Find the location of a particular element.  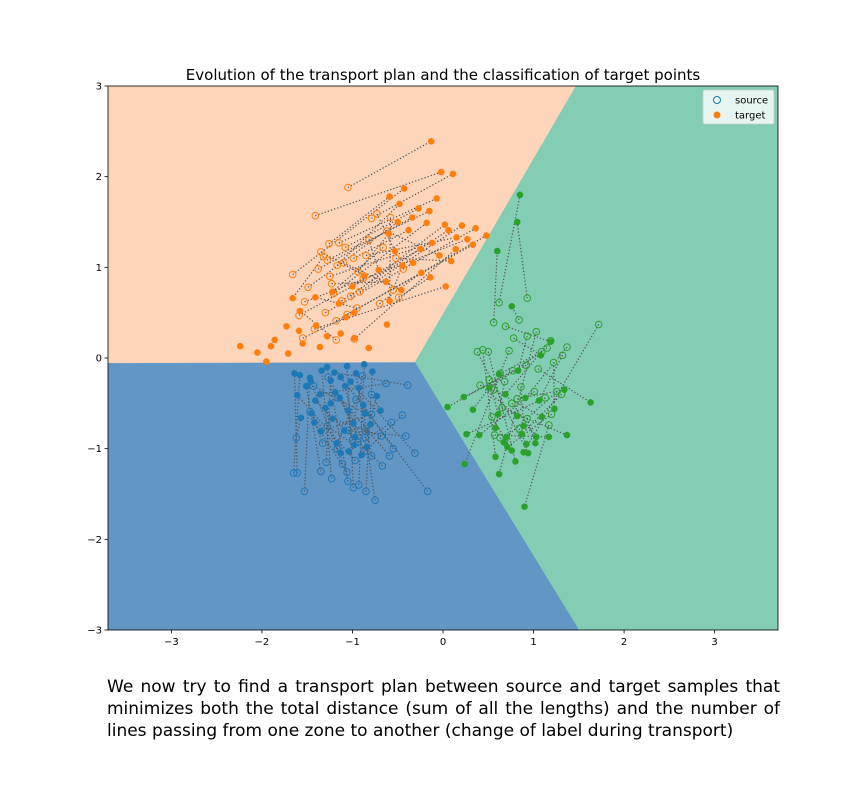

x-tick-label: 0 is located at coordinates (443, 642).